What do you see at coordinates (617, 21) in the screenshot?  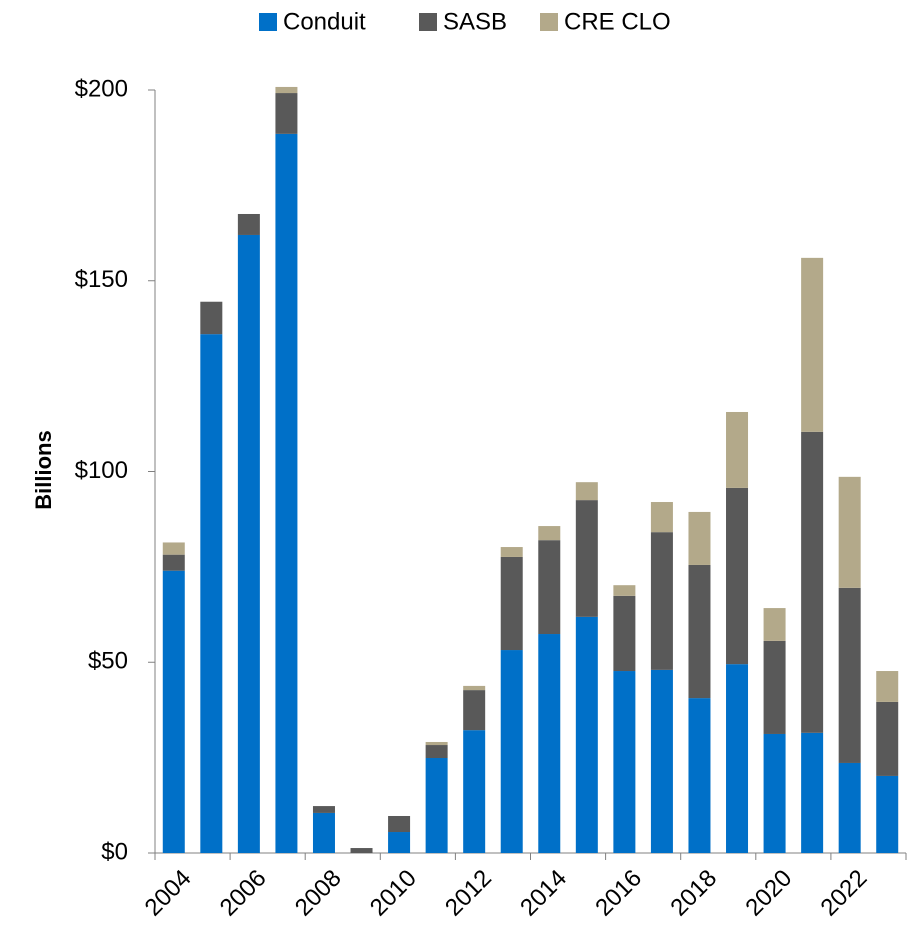 I see `legend-label: CRE CLO` at bounding box center [617, 21].